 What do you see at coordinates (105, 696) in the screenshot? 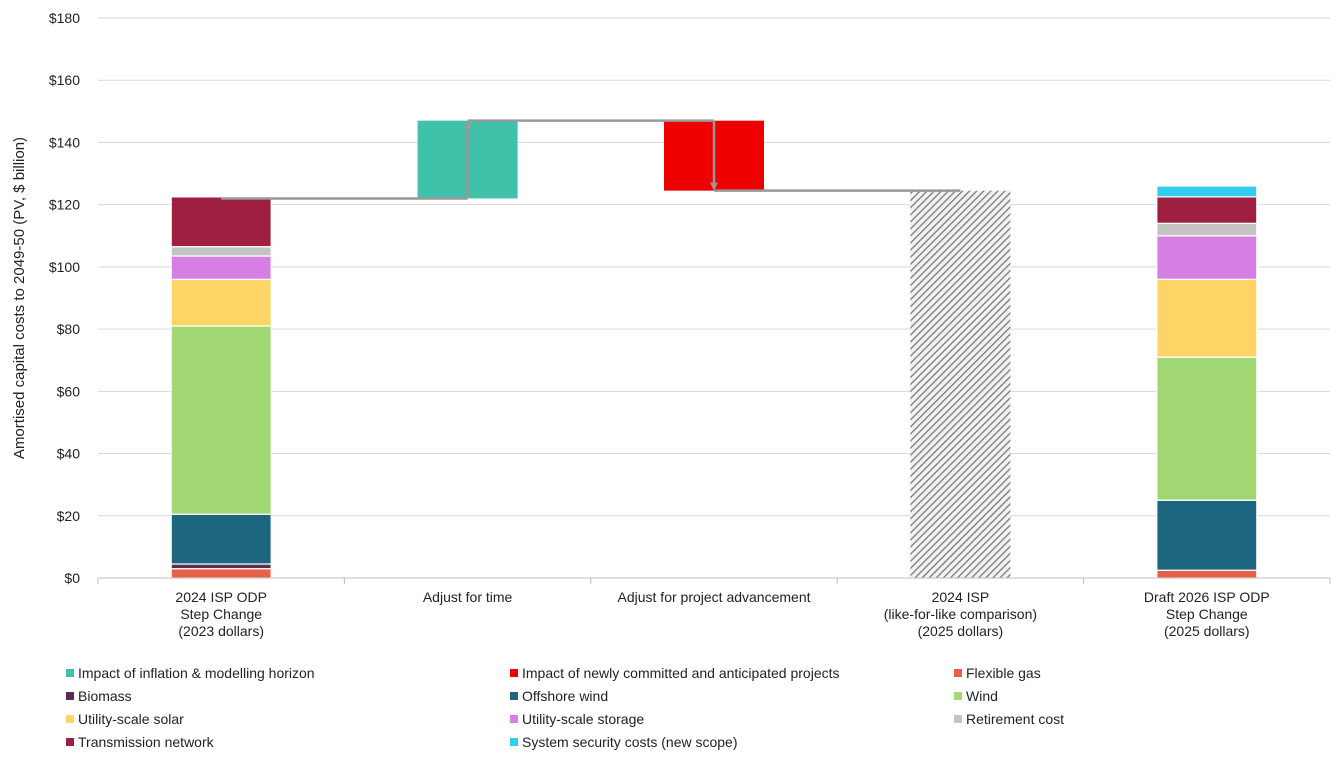
I see `legend-label: Biomass` at bounding box center [105, 696].